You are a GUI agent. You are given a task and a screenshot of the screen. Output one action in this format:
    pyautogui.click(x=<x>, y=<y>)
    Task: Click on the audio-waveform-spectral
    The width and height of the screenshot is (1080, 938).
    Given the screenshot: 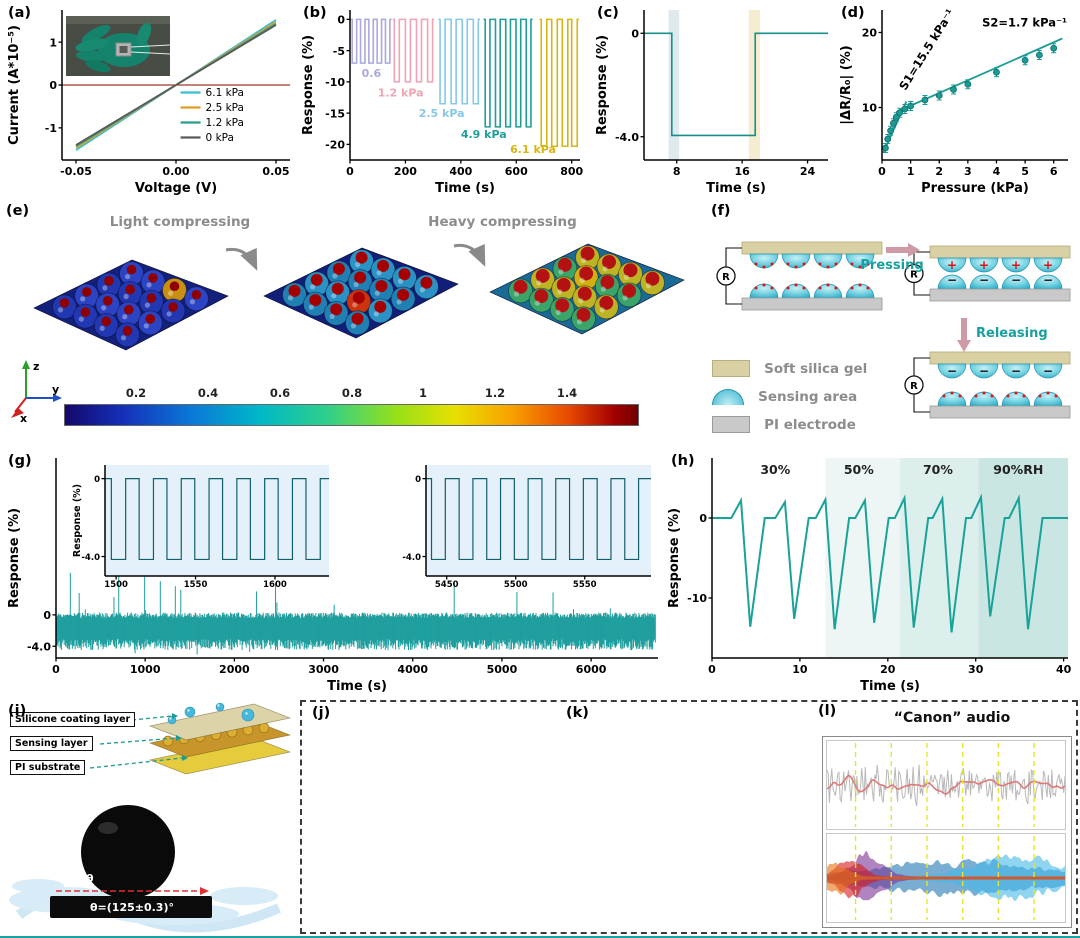 What is the action you would take?
    pyautogui.click(x=946, y=878)
    